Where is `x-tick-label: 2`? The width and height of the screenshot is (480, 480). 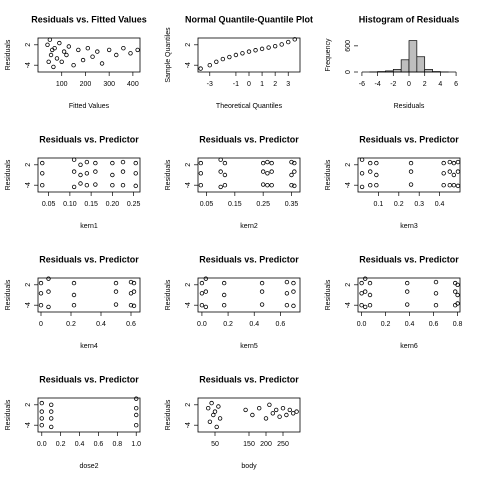
x-tick-label: 2 is located at coordinates (275, 84).